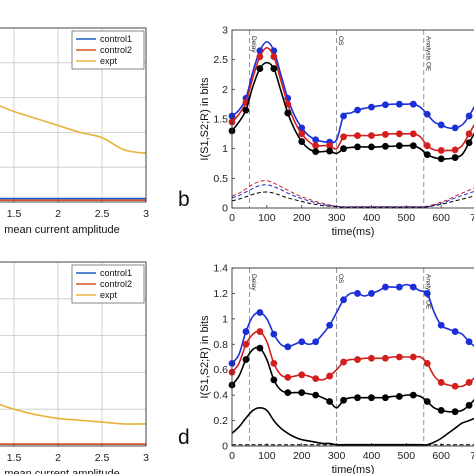 This screenshot has height=474, width=474. What do you see at coordinates (352, 199) in the screenshot?
I see `series-line-b-black-dashed` at bounding box center [352, 199].